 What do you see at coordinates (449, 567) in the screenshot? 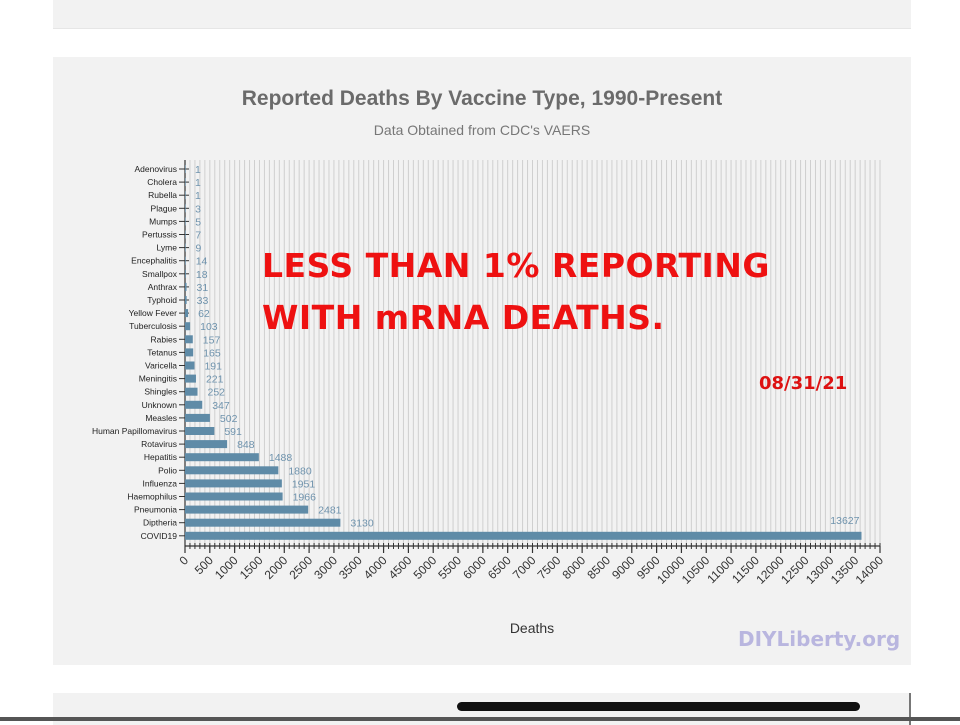
I see `x-tick-label: 5500` at bounding box center [449, 567].